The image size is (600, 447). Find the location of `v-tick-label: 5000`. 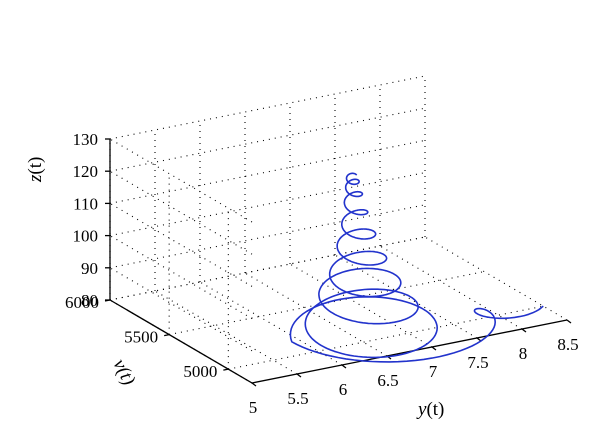

v-tick-label: 5000 is located at coordinates (200, 371).